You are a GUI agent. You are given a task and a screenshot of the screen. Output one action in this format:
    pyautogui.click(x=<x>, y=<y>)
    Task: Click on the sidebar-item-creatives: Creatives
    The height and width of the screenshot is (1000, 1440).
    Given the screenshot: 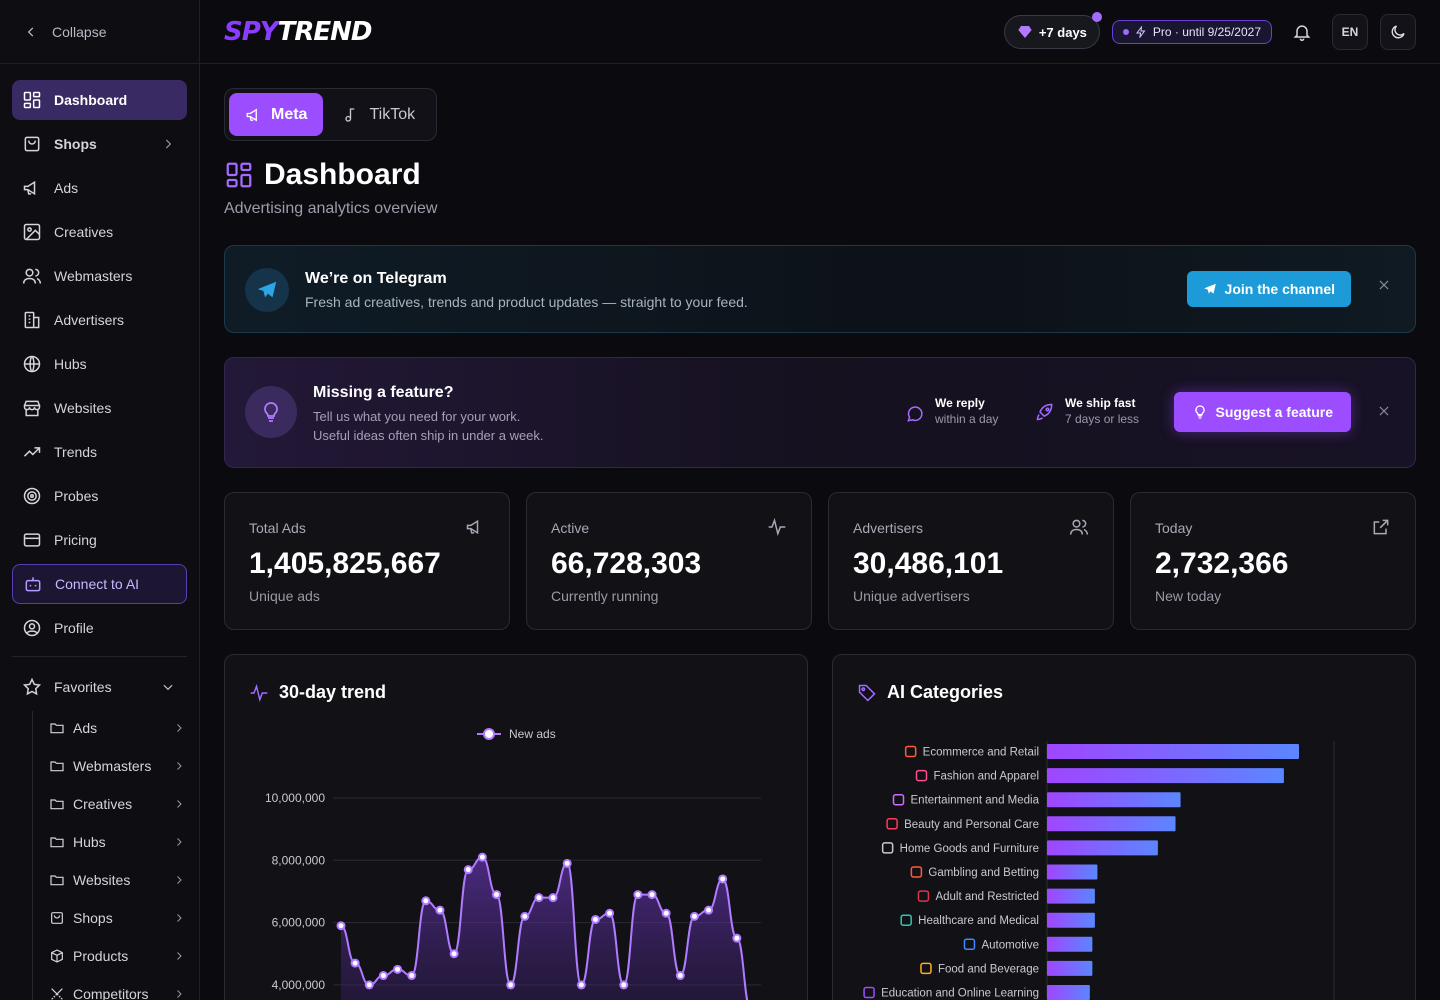 What is the action you would take?
    pyautogui.click(x=99, y=232)
    